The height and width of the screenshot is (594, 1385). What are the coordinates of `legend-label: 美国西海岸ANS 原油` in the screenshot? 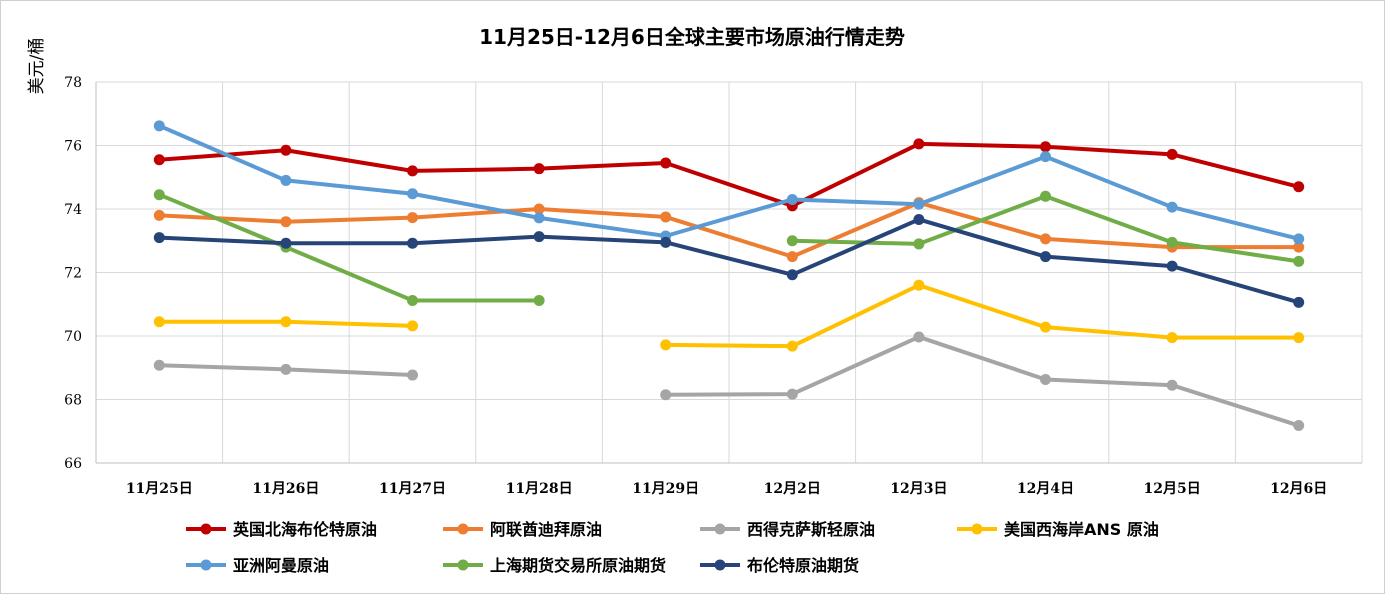 It's located at (1081, 529).